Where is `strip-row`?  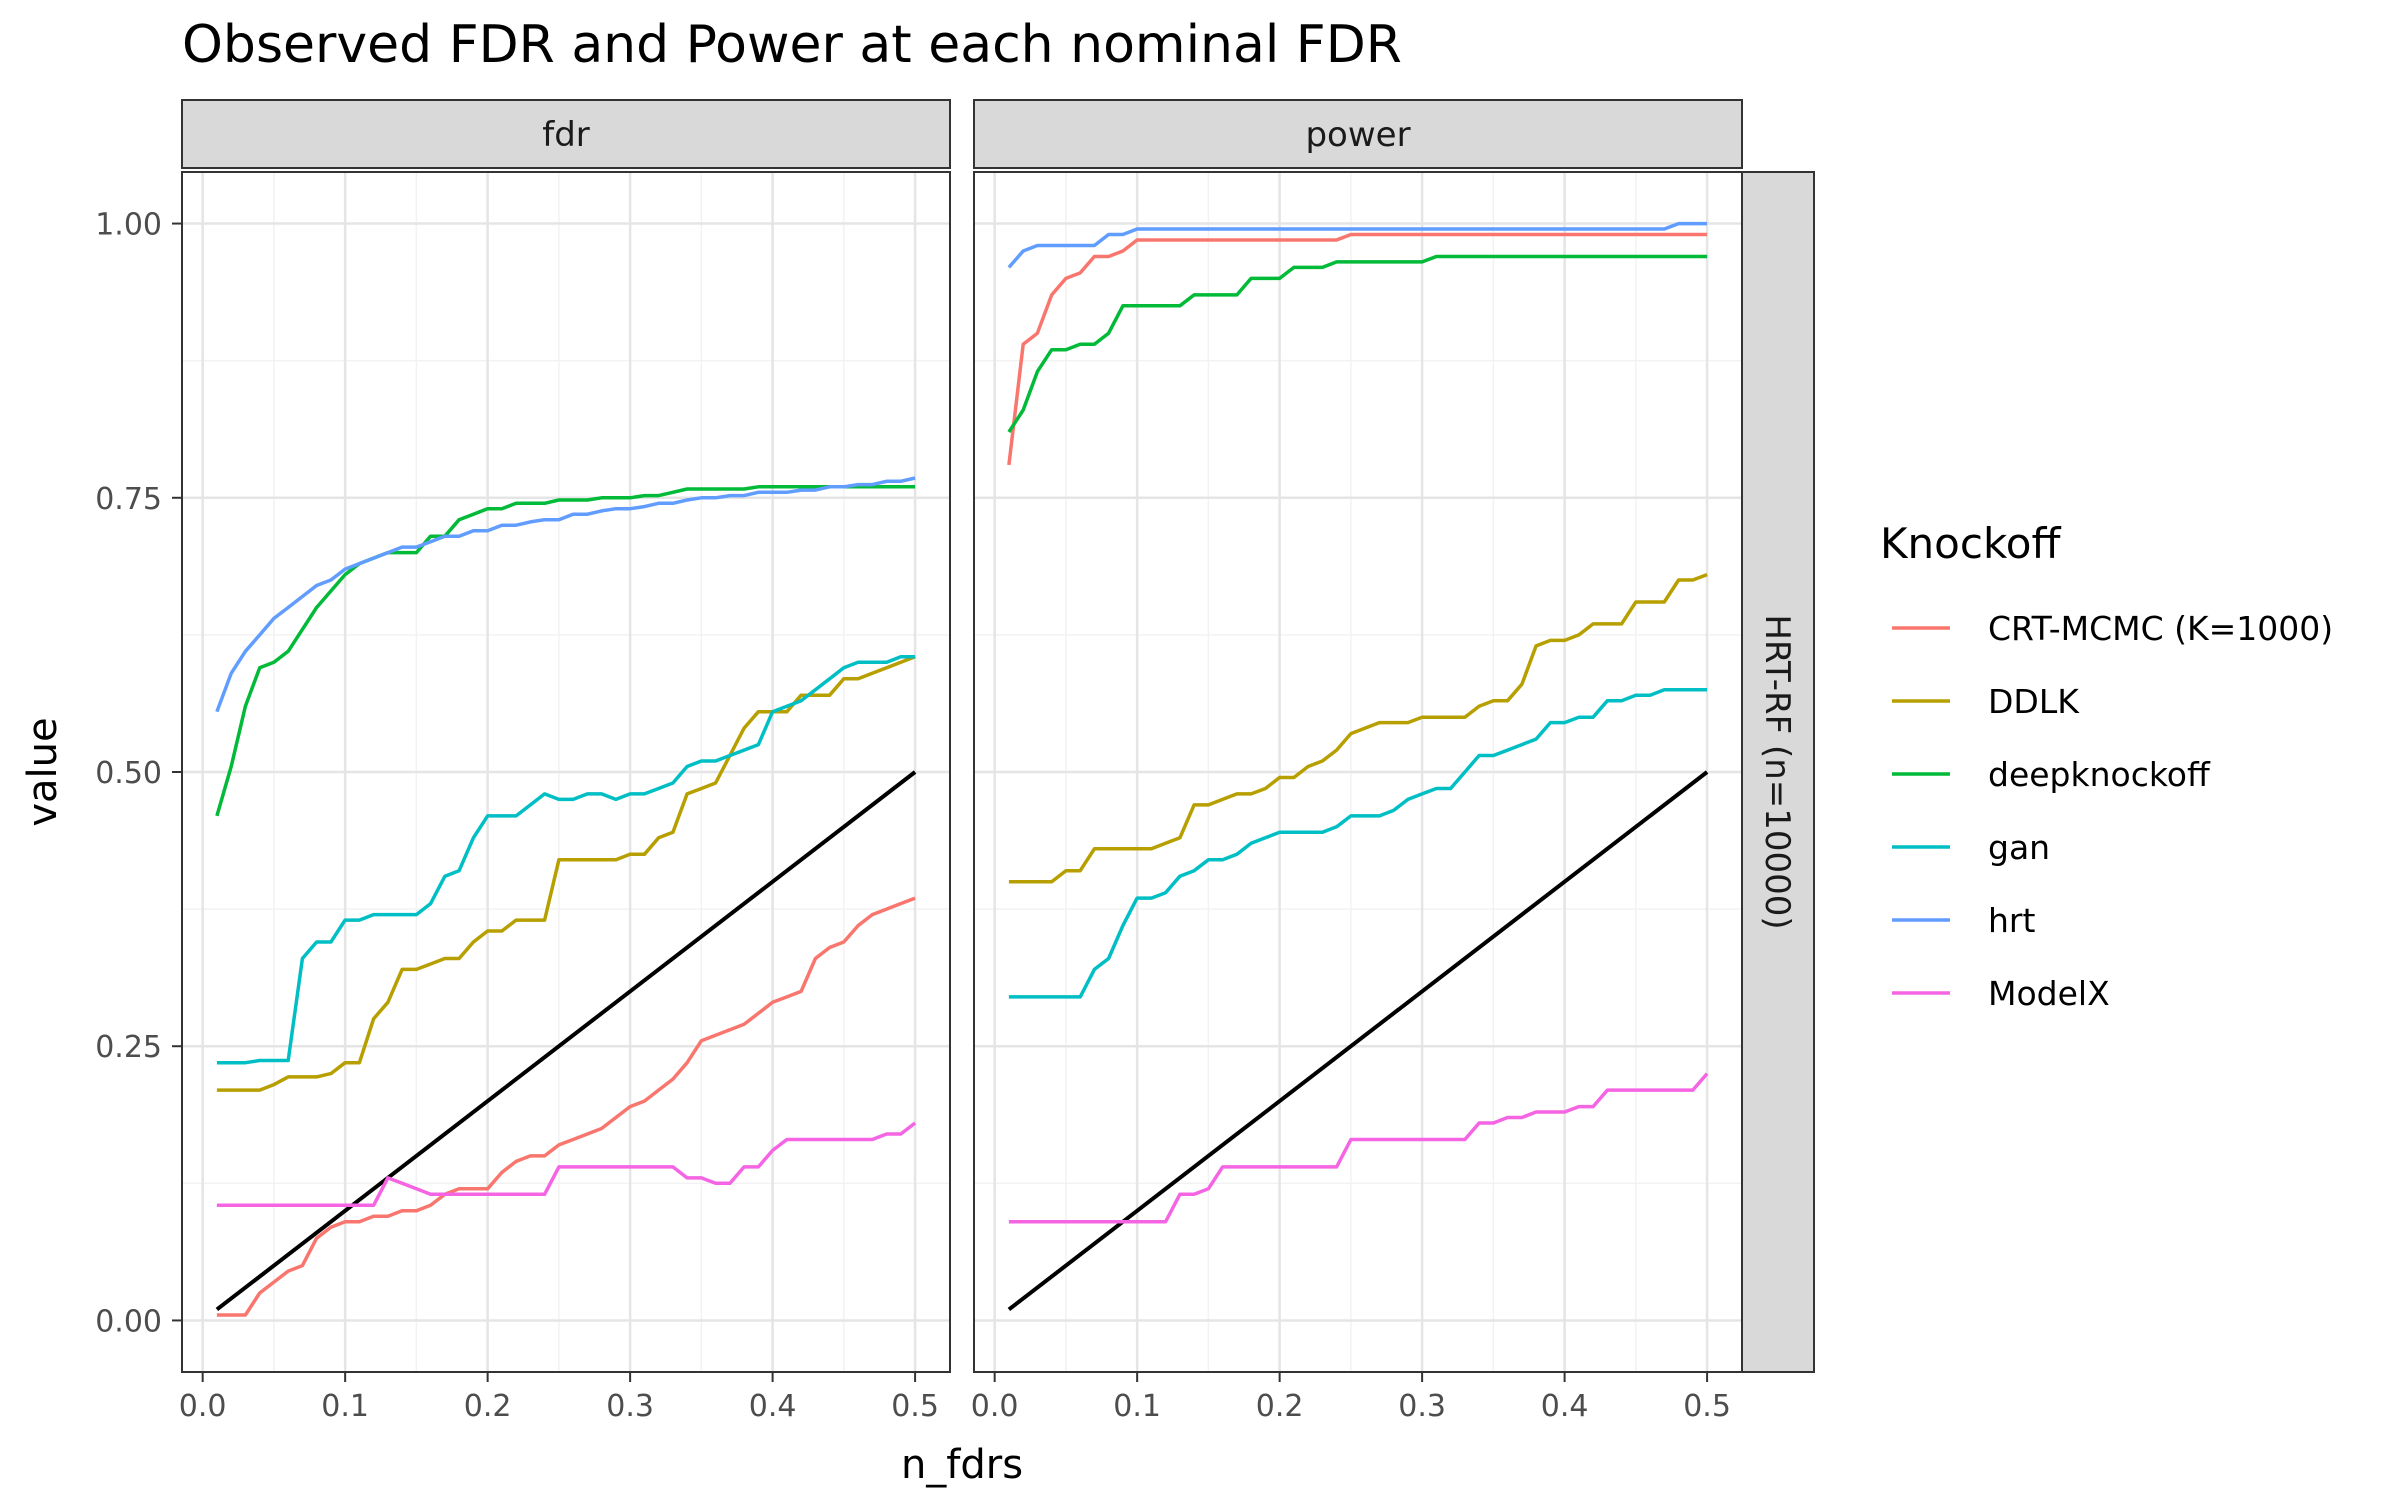
strip-row is located at coordinates (1778, 772).